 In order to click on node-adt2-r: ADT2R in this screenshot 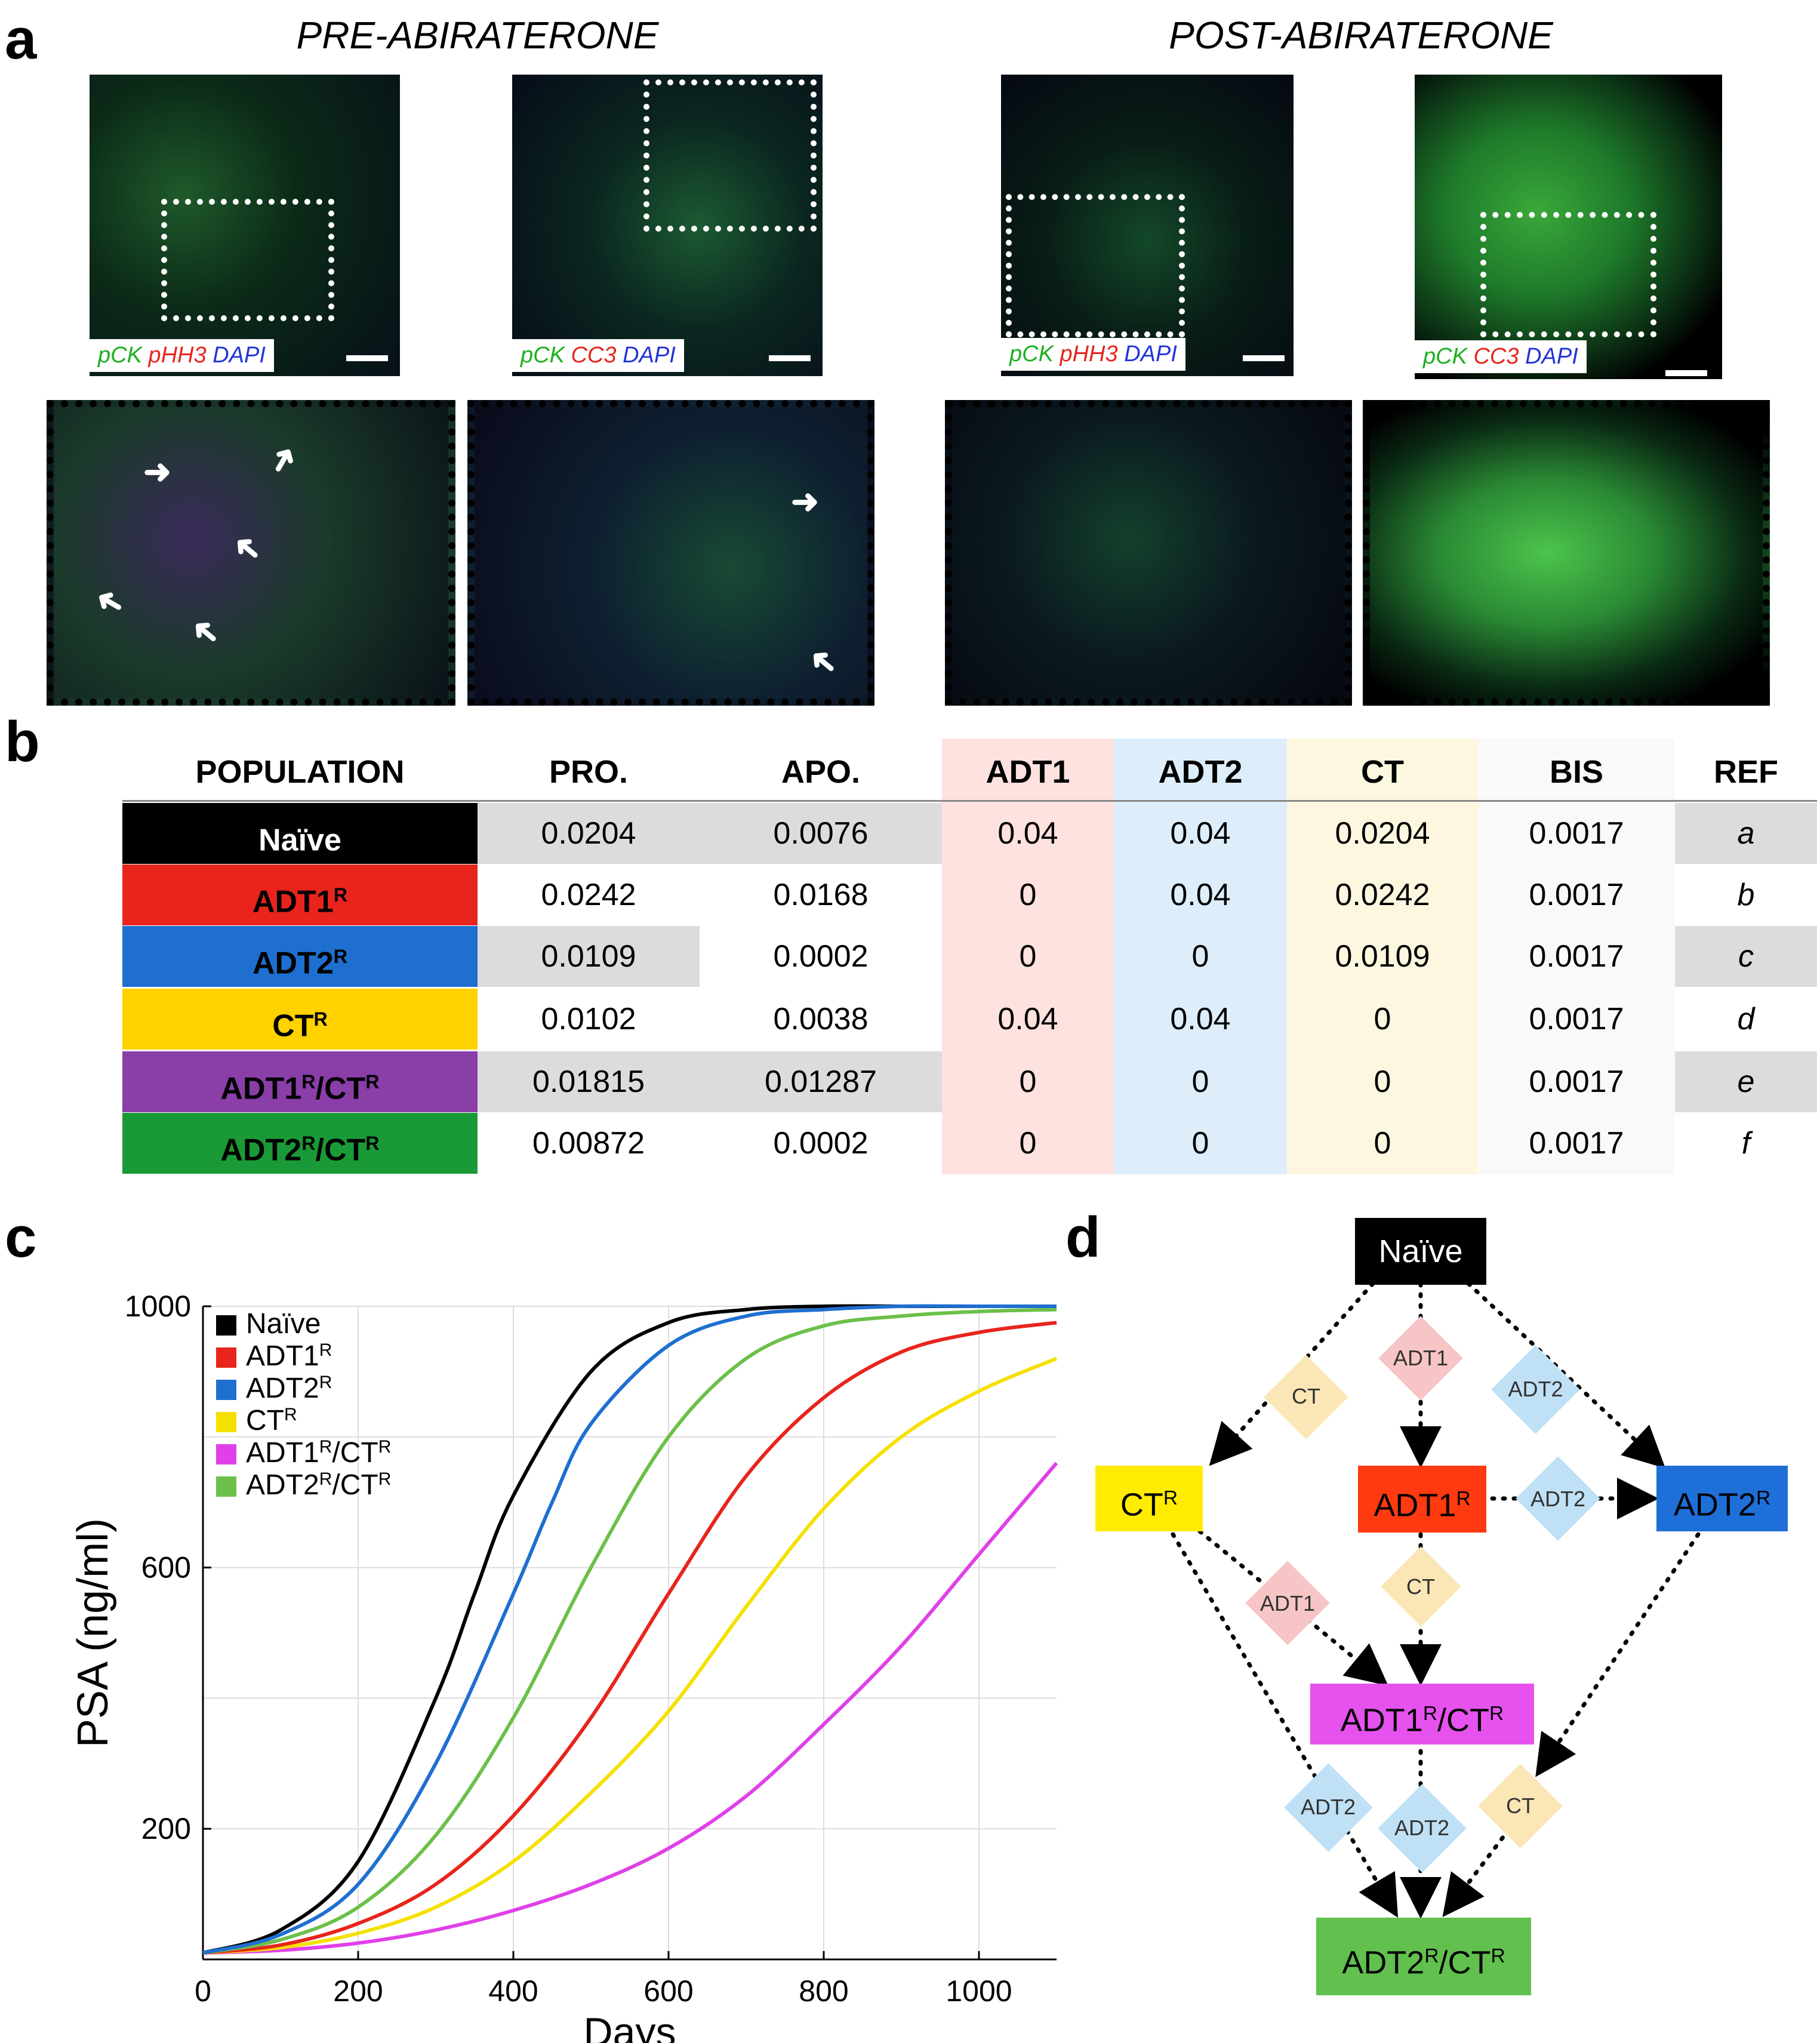, I will do `click(1722, 1498)`.